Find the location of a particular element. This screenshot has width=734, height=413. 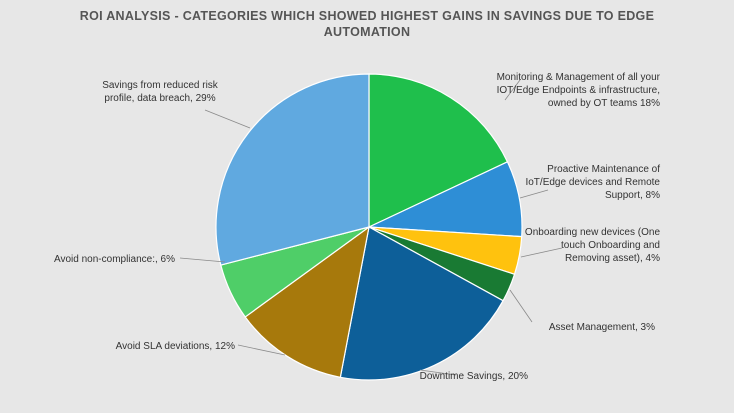

data-label-7-line-1: profile, data breach, 29% is located at coordinates (159, 98).